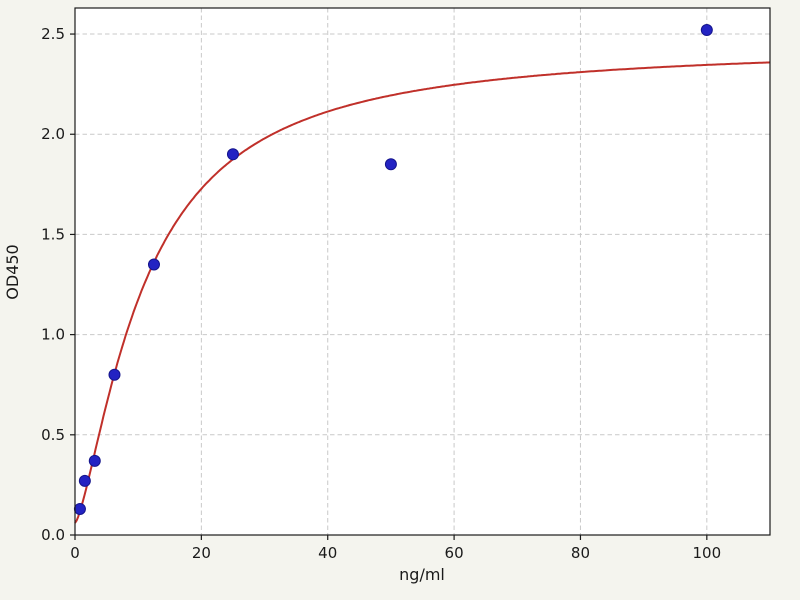  What do you see at coordinates (580, 553) in the screenshot?
I see `x-tick-label: 80` at bounding box center [580, 553].